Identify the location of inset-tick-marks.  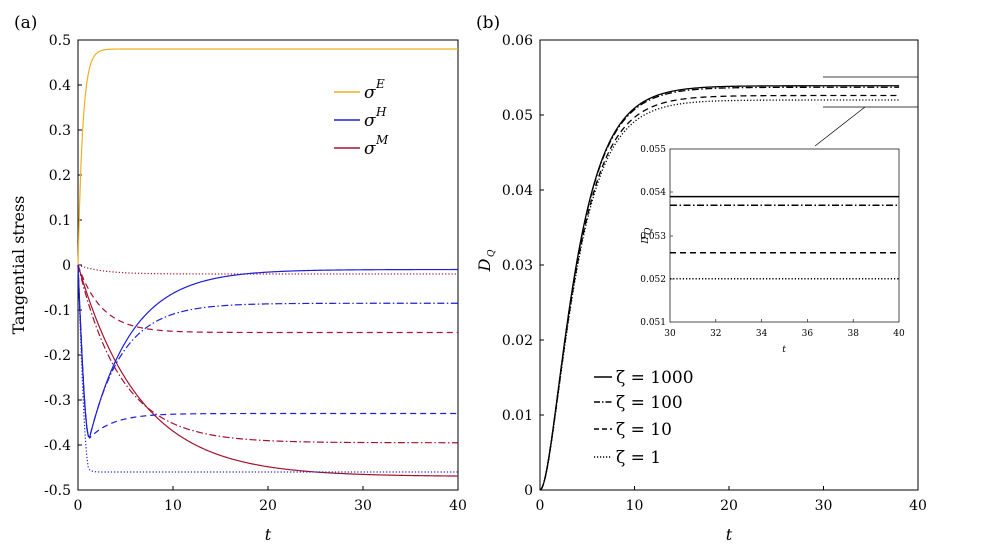
(762, 256).